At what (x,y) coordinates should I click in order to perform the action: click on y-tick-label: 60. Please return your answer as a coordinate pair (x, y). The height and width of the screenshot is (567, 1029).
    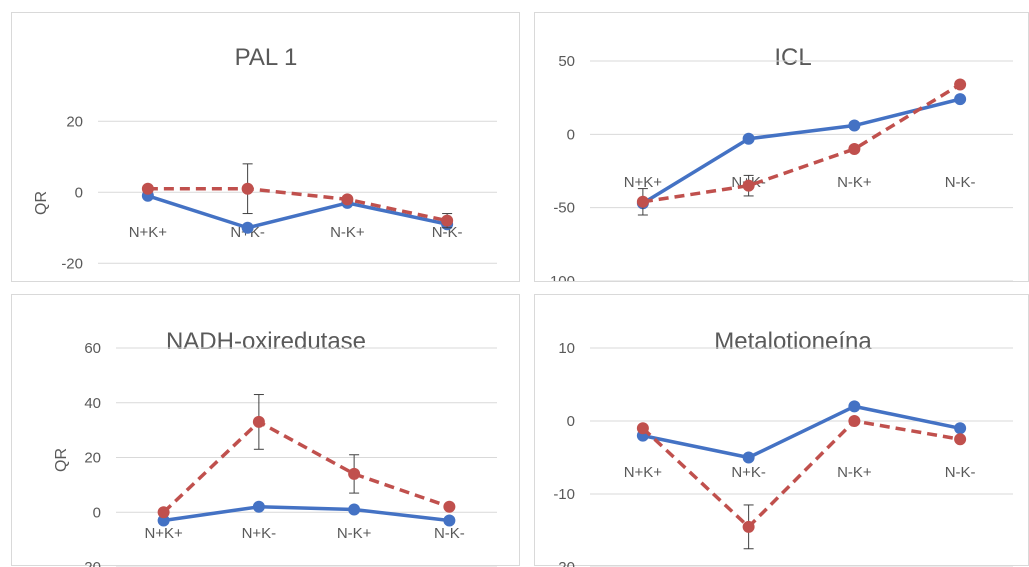
    Looking at the image, I should click on (92, 348).